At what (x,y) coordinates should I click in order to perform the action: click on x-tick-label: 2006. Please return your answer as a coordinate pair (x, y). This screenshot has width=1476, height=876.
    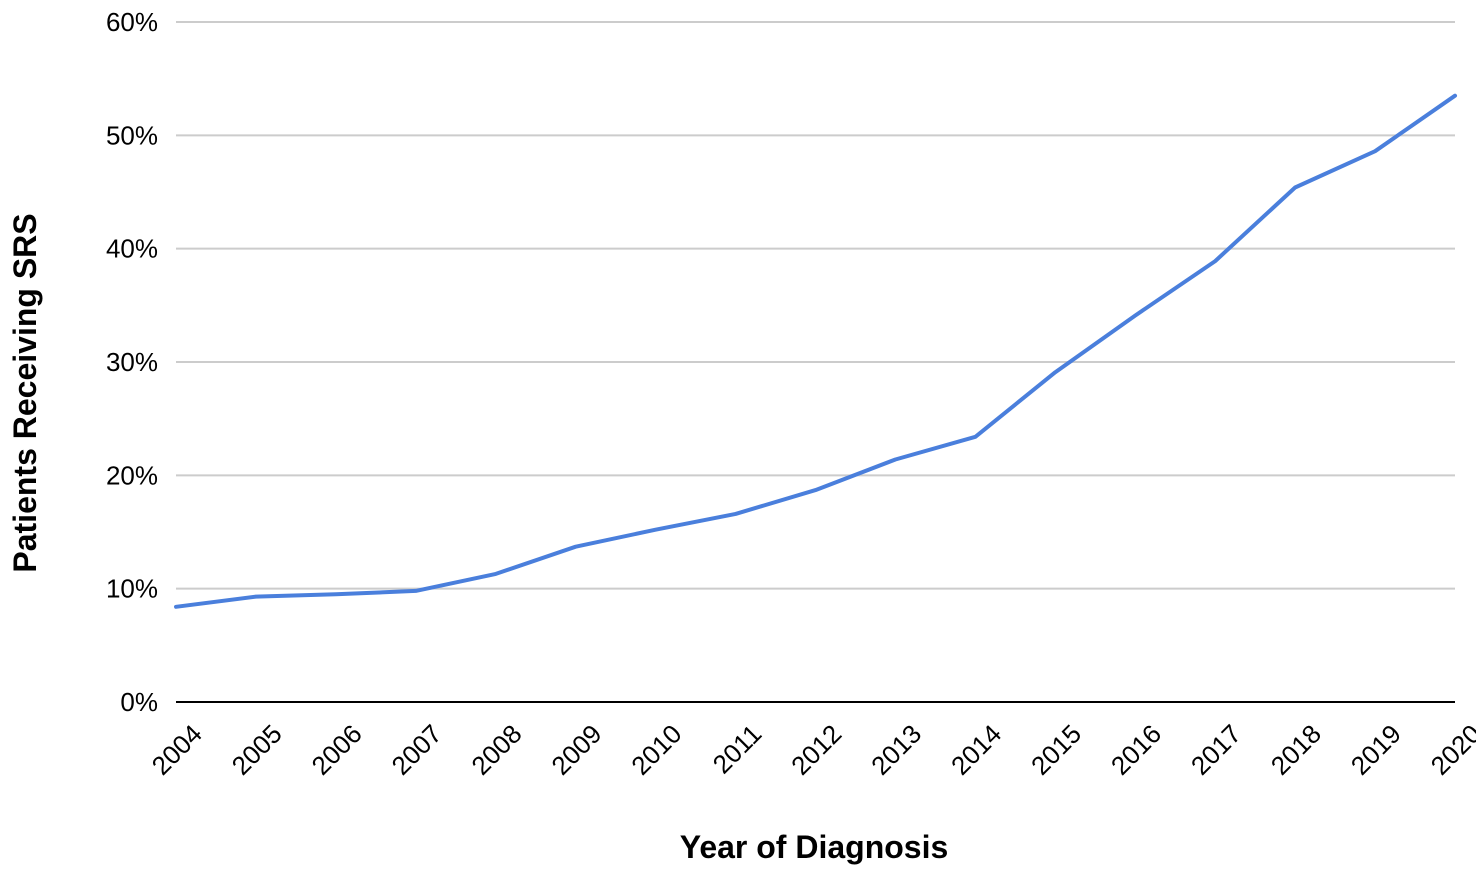
    Looking at the image, I should click on (337, 750).